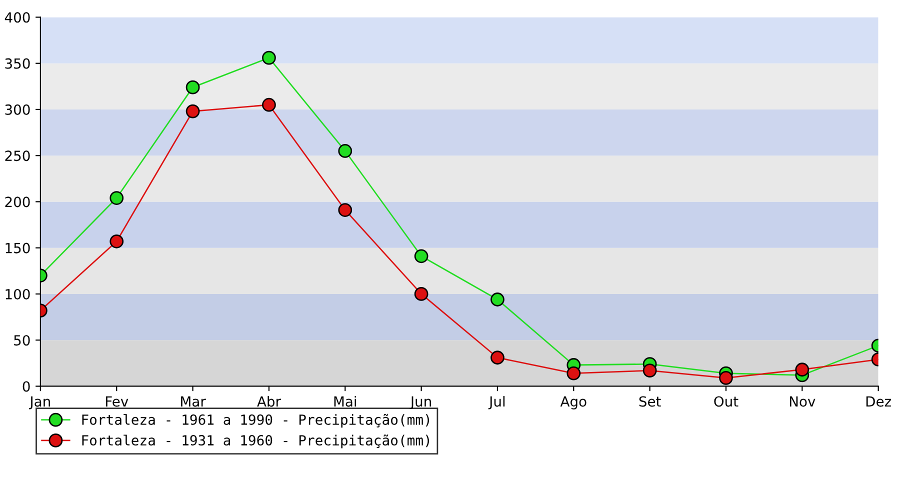 This screenshot has height=478, width=899. Describe the element at coordinates (17, 156) in the screenshot. I see `y-tick-label: 250` at that location.